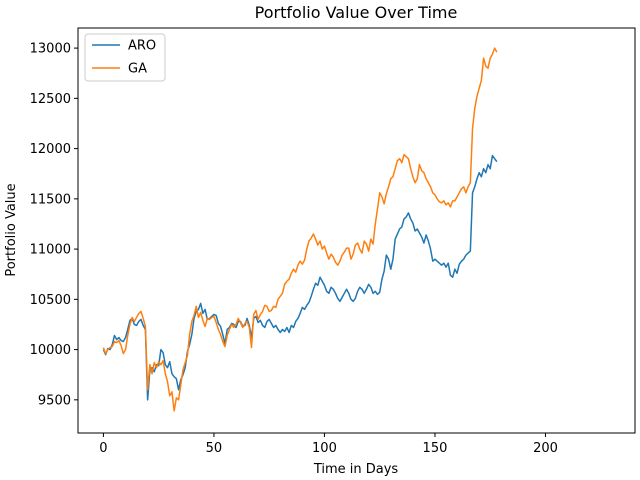  What do you see at coordinates (142, 46) in the screenshot?
I see `legend-label-aro: ARO` at bounding box center [142, 46].